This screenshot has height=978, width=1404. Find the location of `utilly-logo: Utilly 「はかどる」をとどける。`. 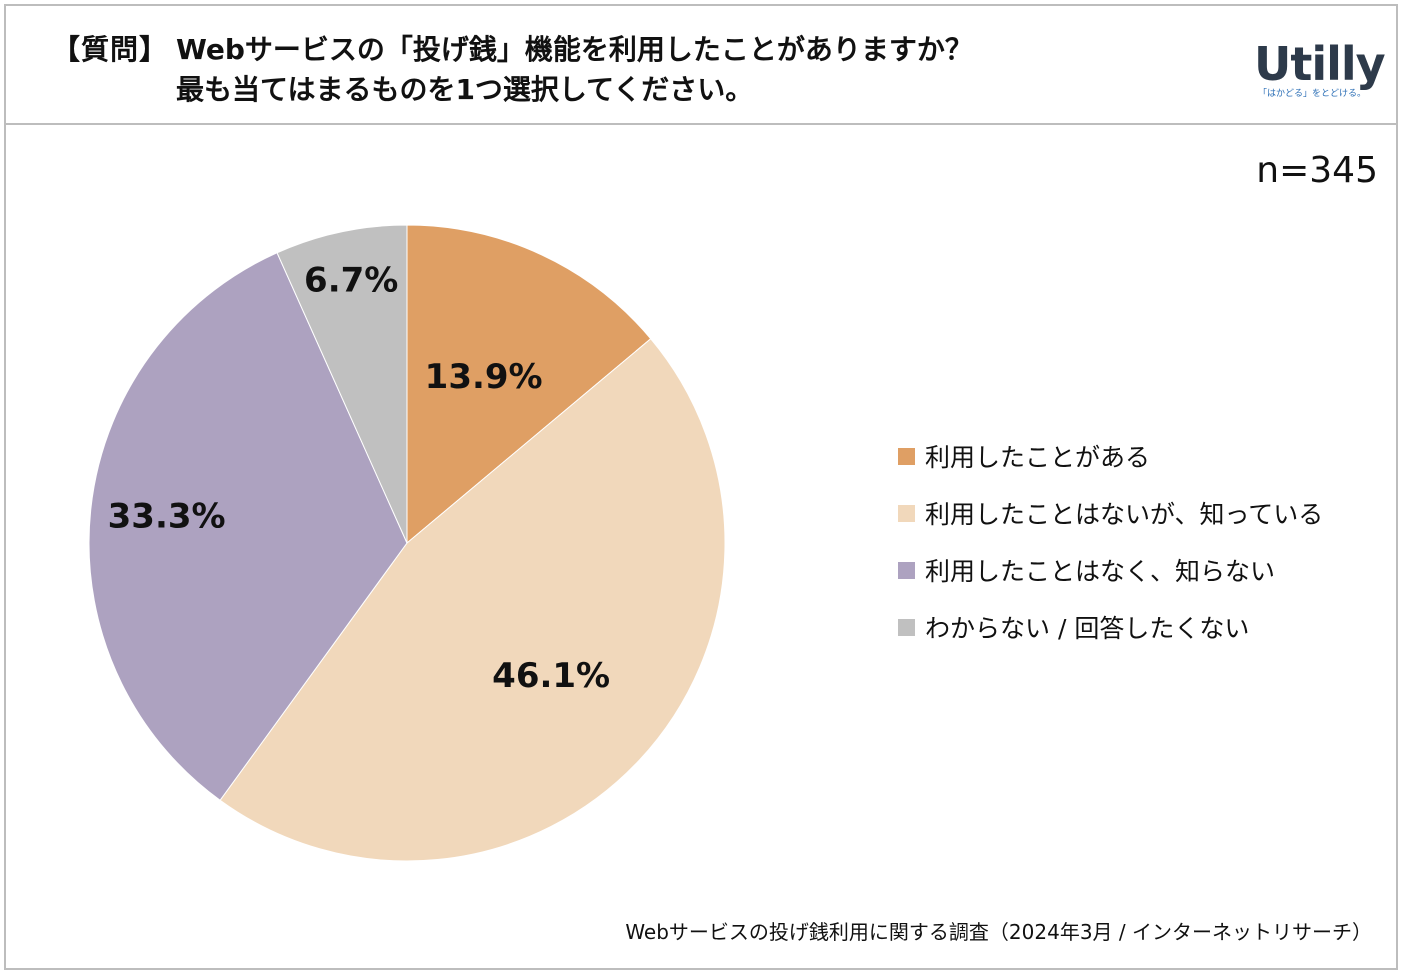

utilly-logo: Utilly 「はかどる」をとどける。 is located at coordinates (1320, 69).